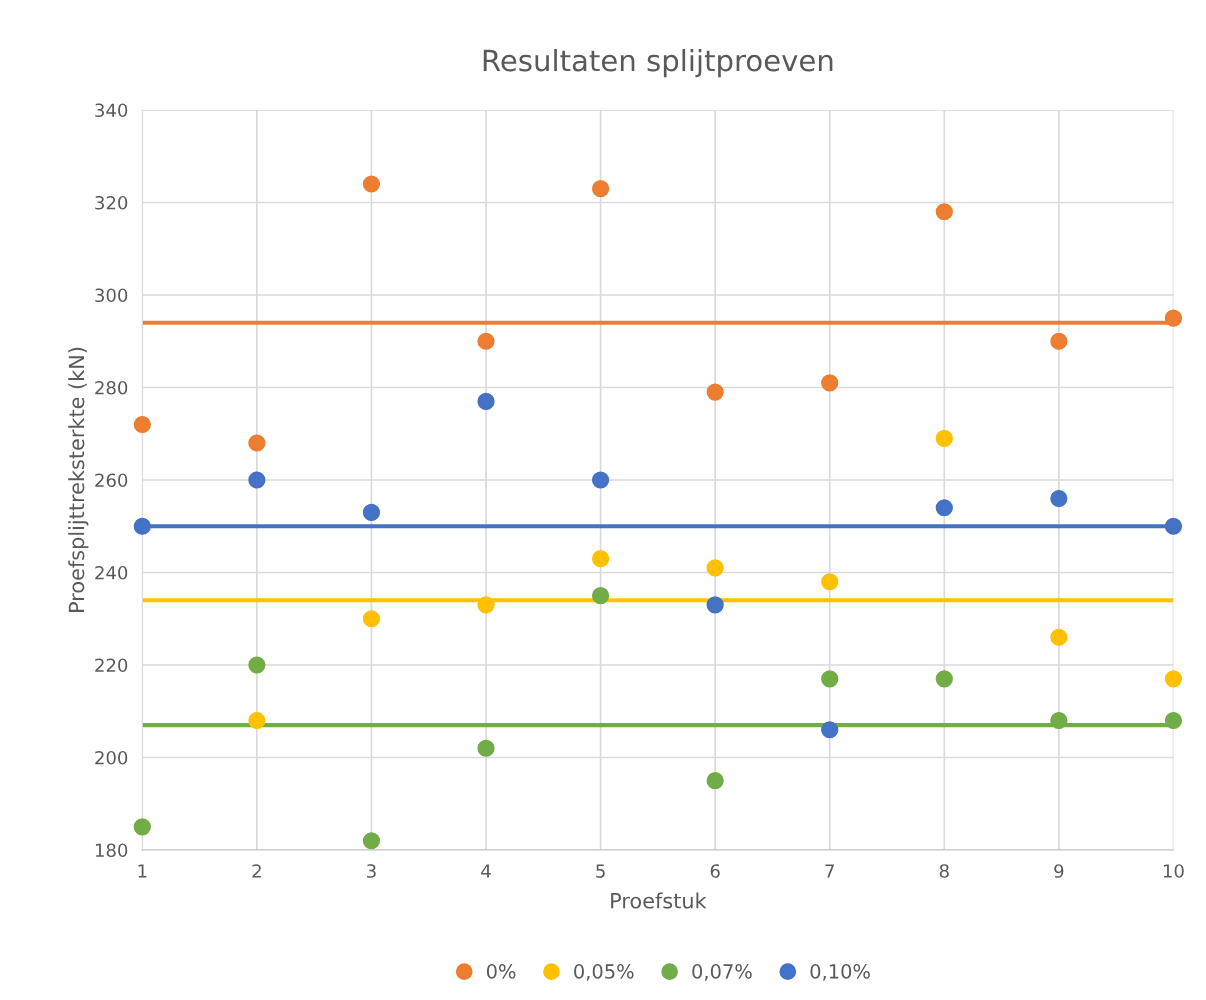  I want to click on y-tick-label: 320, so click(111, 202).